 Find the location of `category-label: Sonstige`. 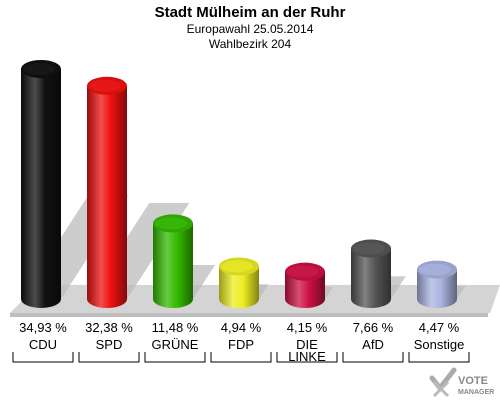

category-label: Sonstige is located at coordinates (439, 344).